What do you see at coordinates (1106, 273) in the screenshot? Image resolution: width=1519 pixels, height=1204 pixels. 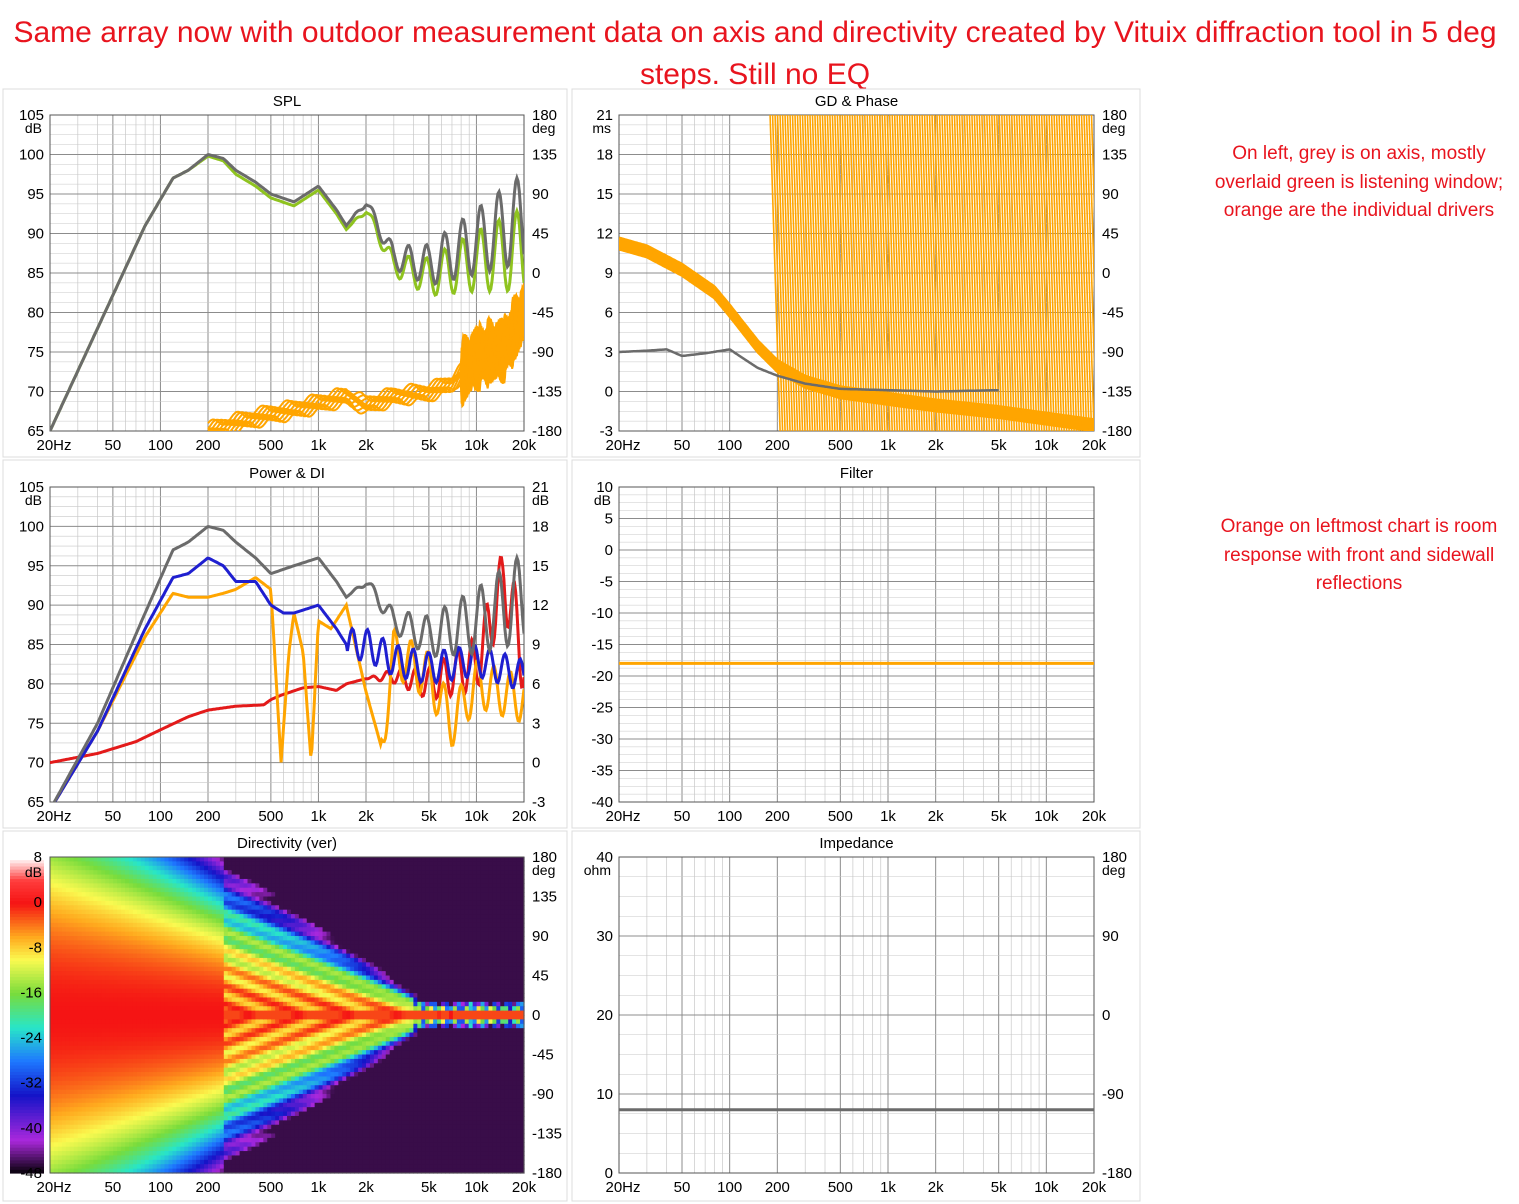 I see `y2-tick-label: 0` at bounding box center [1106, 273].